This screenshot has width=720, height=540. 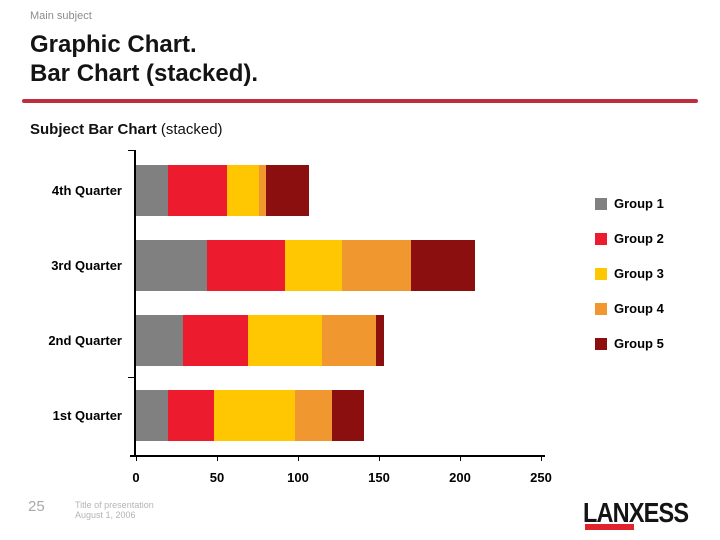 What do you see at coordinates (298, 477) in the screenshot?
I see `x-axis-tick-label: 100` at bounding box center [298, 477].